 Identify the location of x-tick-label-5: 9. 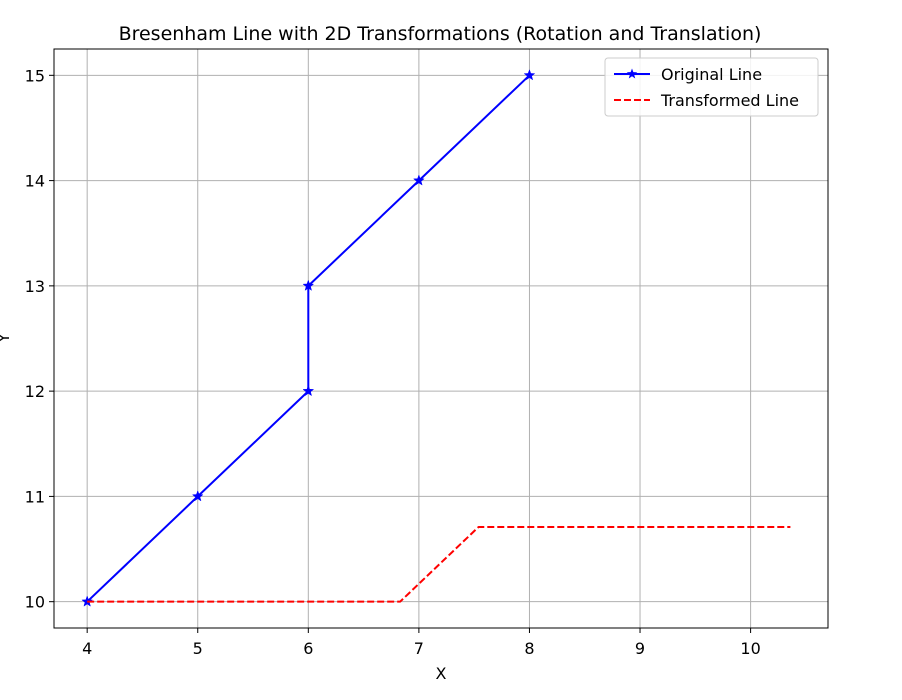
(640, 648).